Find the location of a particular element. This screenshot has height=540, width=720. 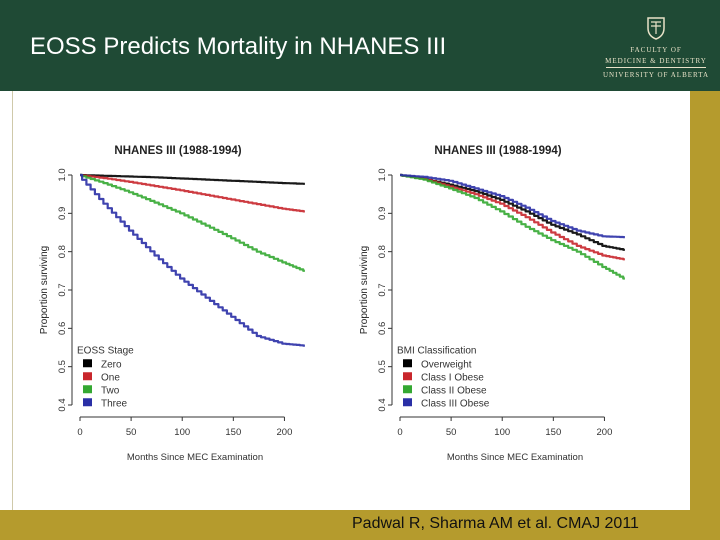

bmi-x-tick-label: 150 is located at coordinates (553, 432).